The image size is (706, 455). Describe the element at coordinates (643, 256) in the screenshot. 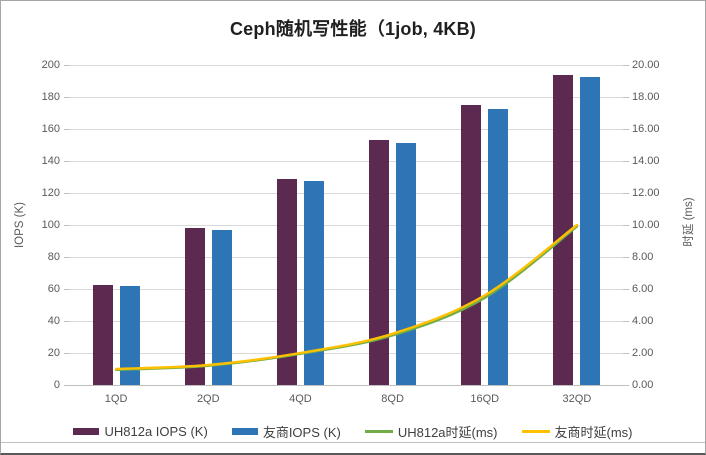

I see `right-axis-tick-label: 8.00` at that location.